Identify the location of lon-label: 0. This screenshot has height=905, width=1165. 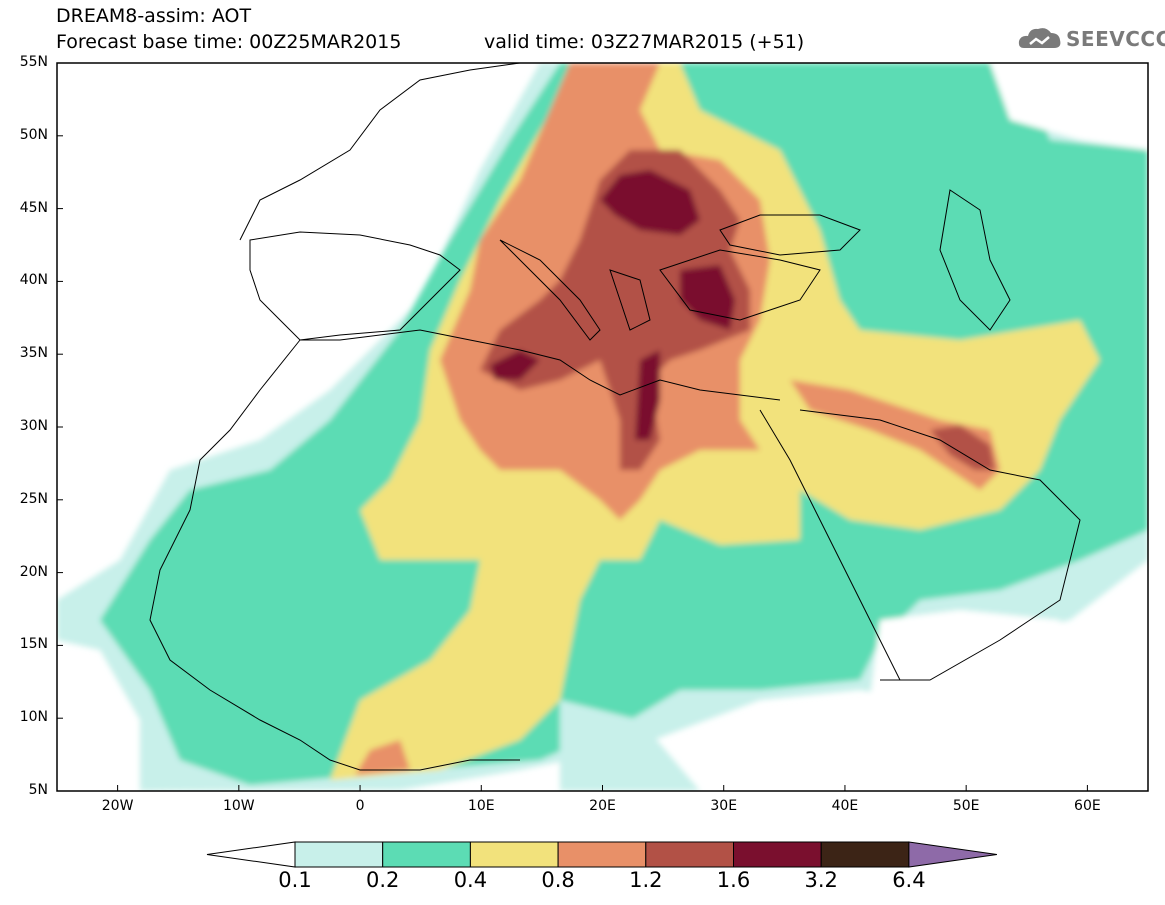
(360, 806).